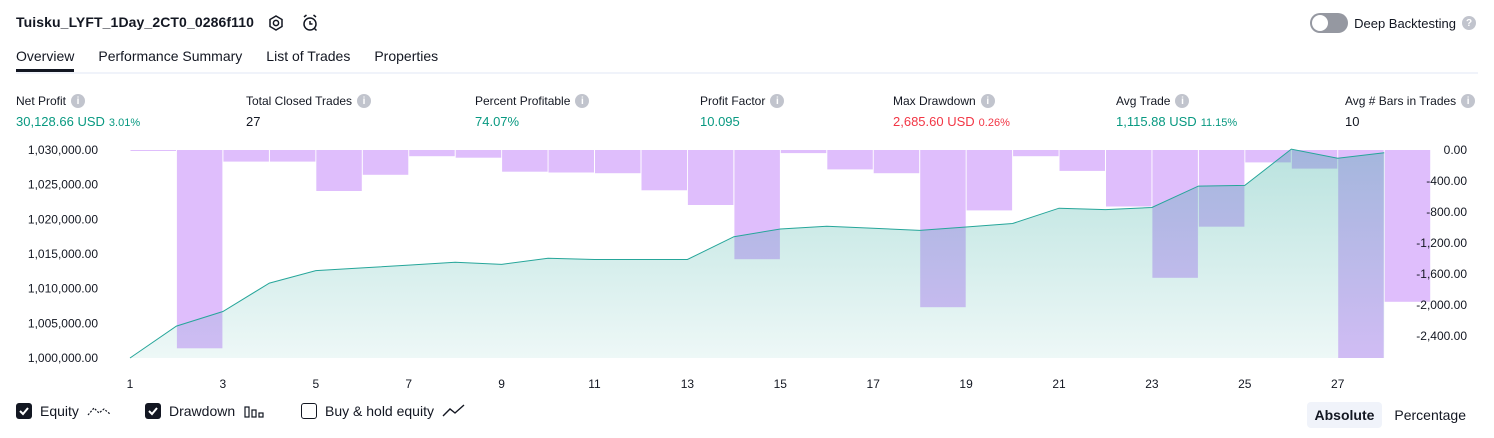  I want to click on tab-performance-summary: Performance Summary, so click(170, 56).